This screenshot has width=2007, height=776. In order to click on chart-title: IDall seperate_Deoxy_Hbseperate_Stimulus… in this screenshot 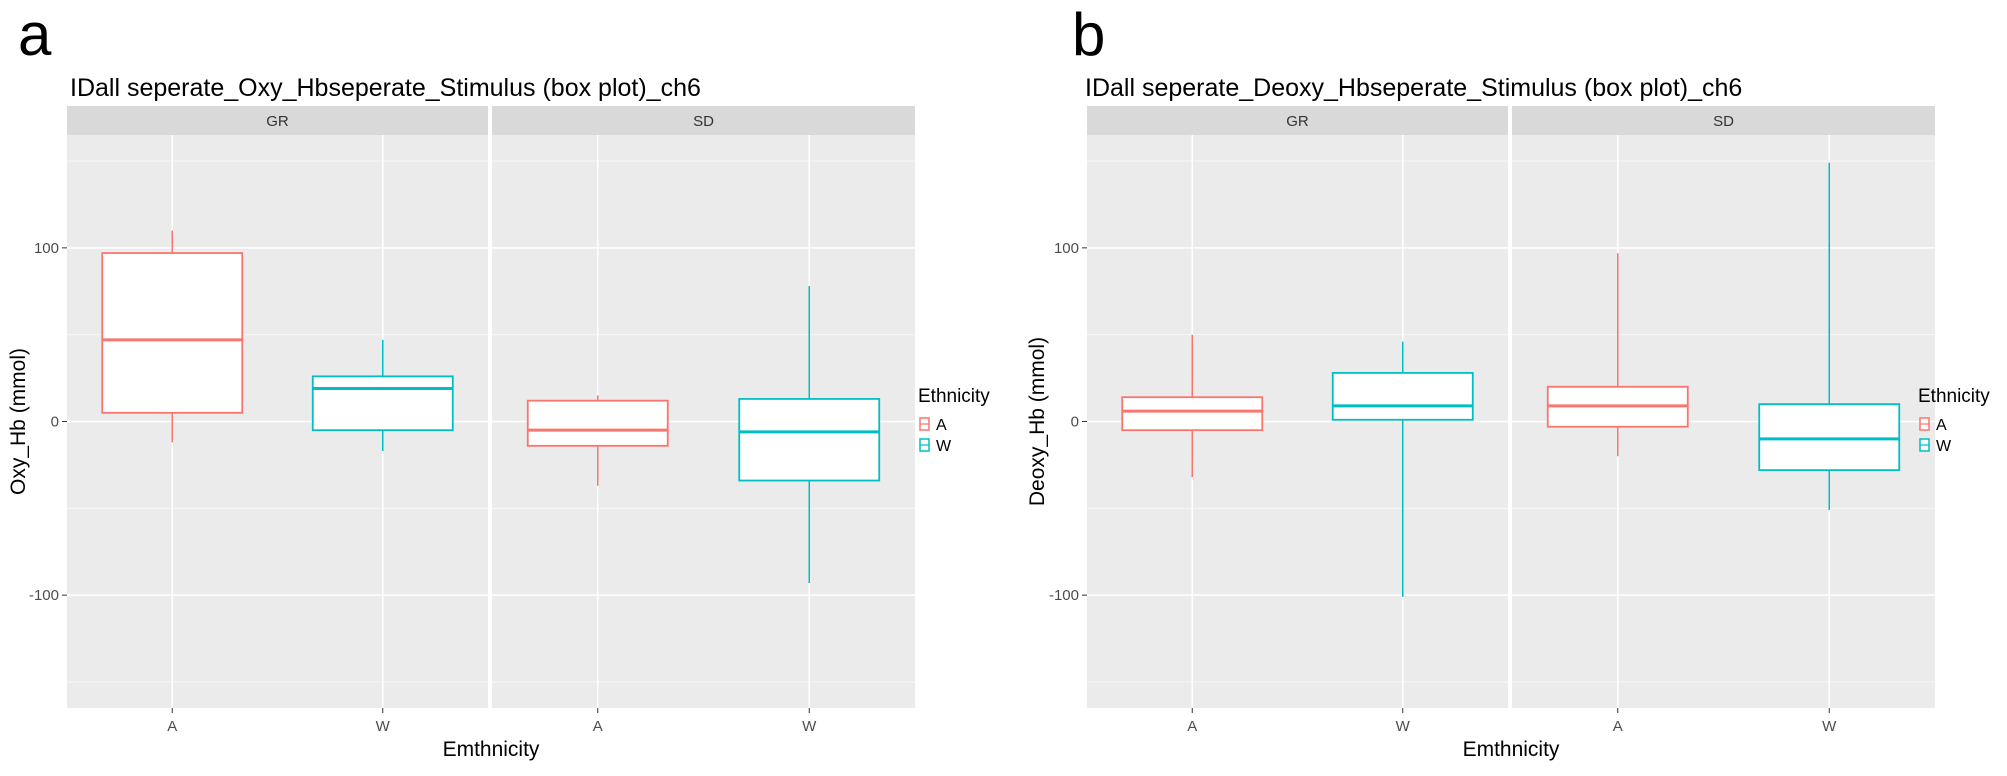, I will do `click(1413, 88)`.